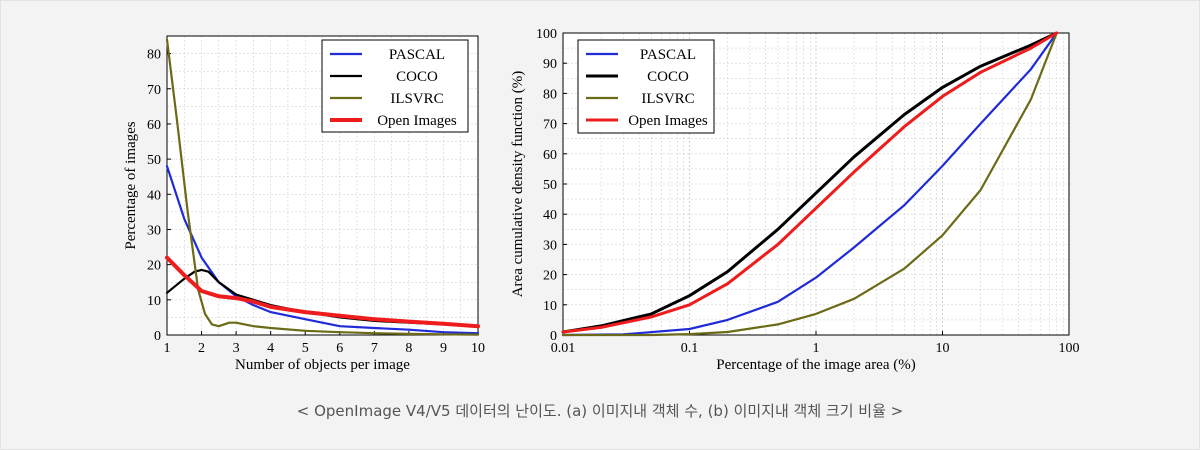 Image resolution: width=1200 pixels, height=450 pixels. What do you see at coordinates (322, 250) in the screenshot?
I see `series-line-pascal` at bounding box center [322, 250].